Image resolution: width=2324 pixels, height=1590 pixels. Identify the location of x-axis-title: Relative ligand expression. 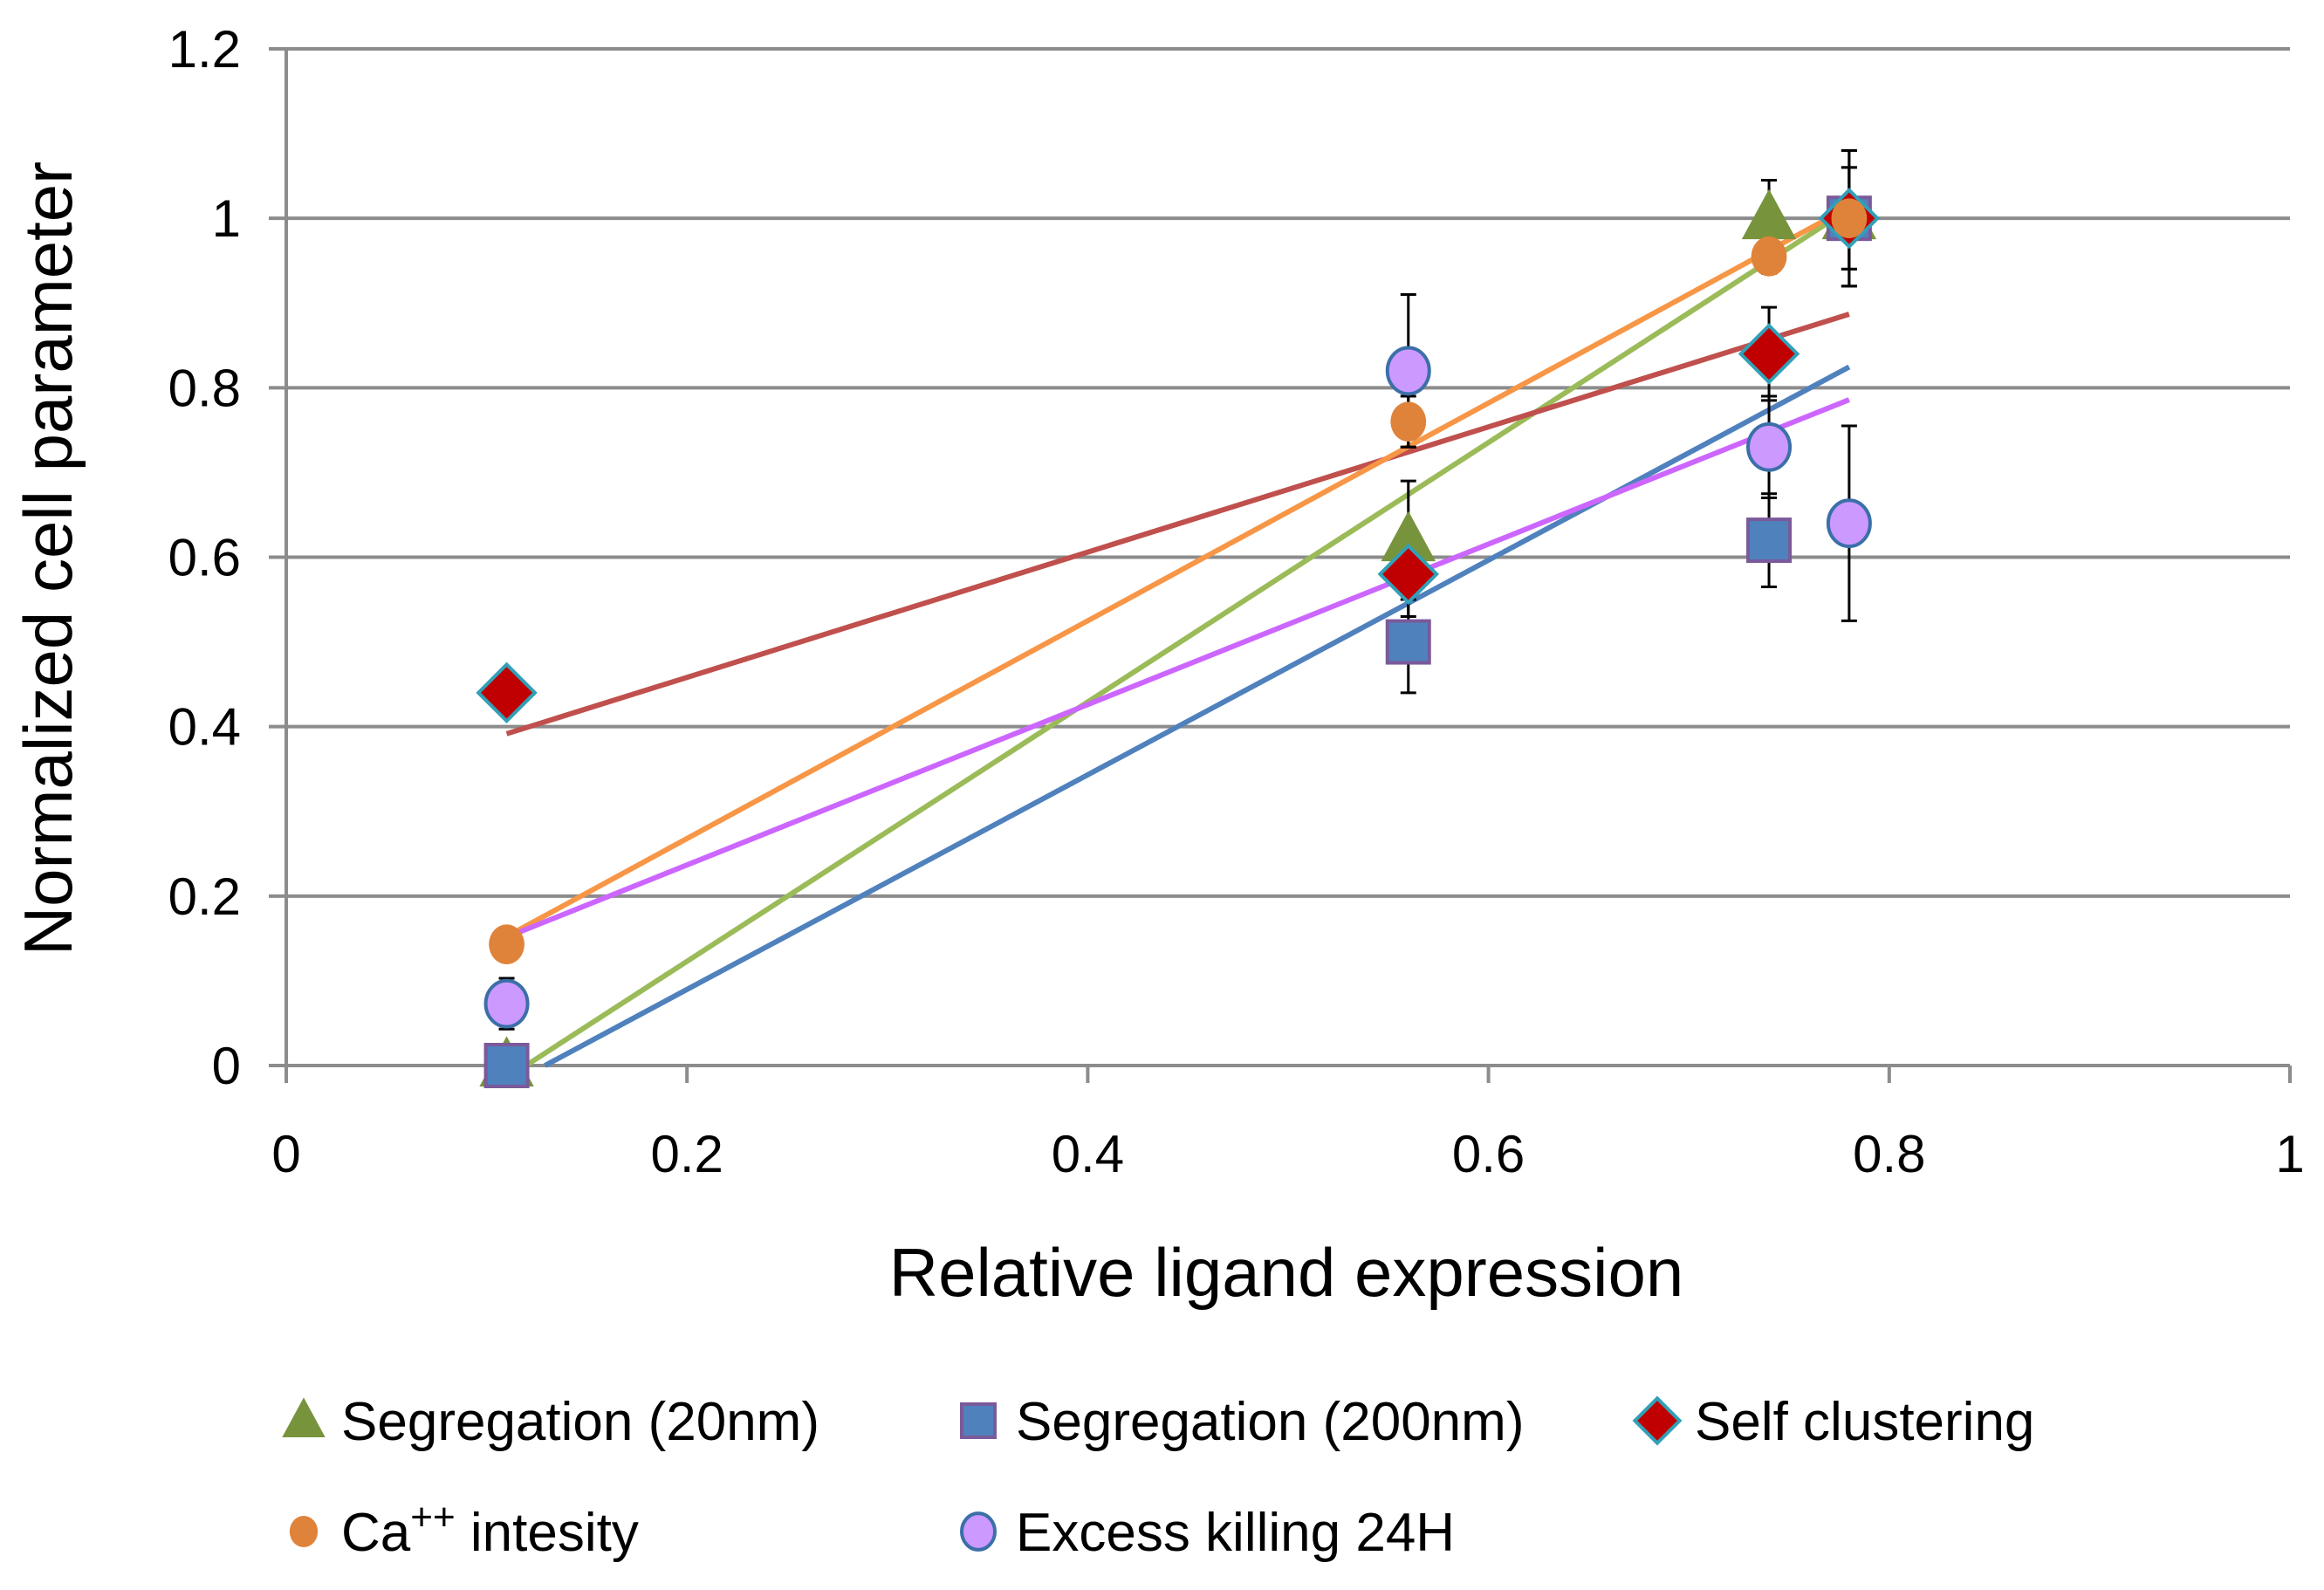
(1286, 1272).